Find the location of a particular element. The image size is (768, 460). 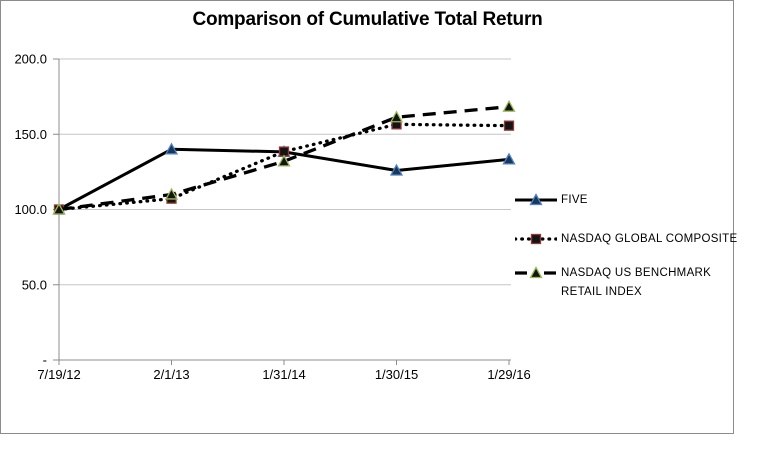

legend-item: FIVE is located at coordinates (551, 200).